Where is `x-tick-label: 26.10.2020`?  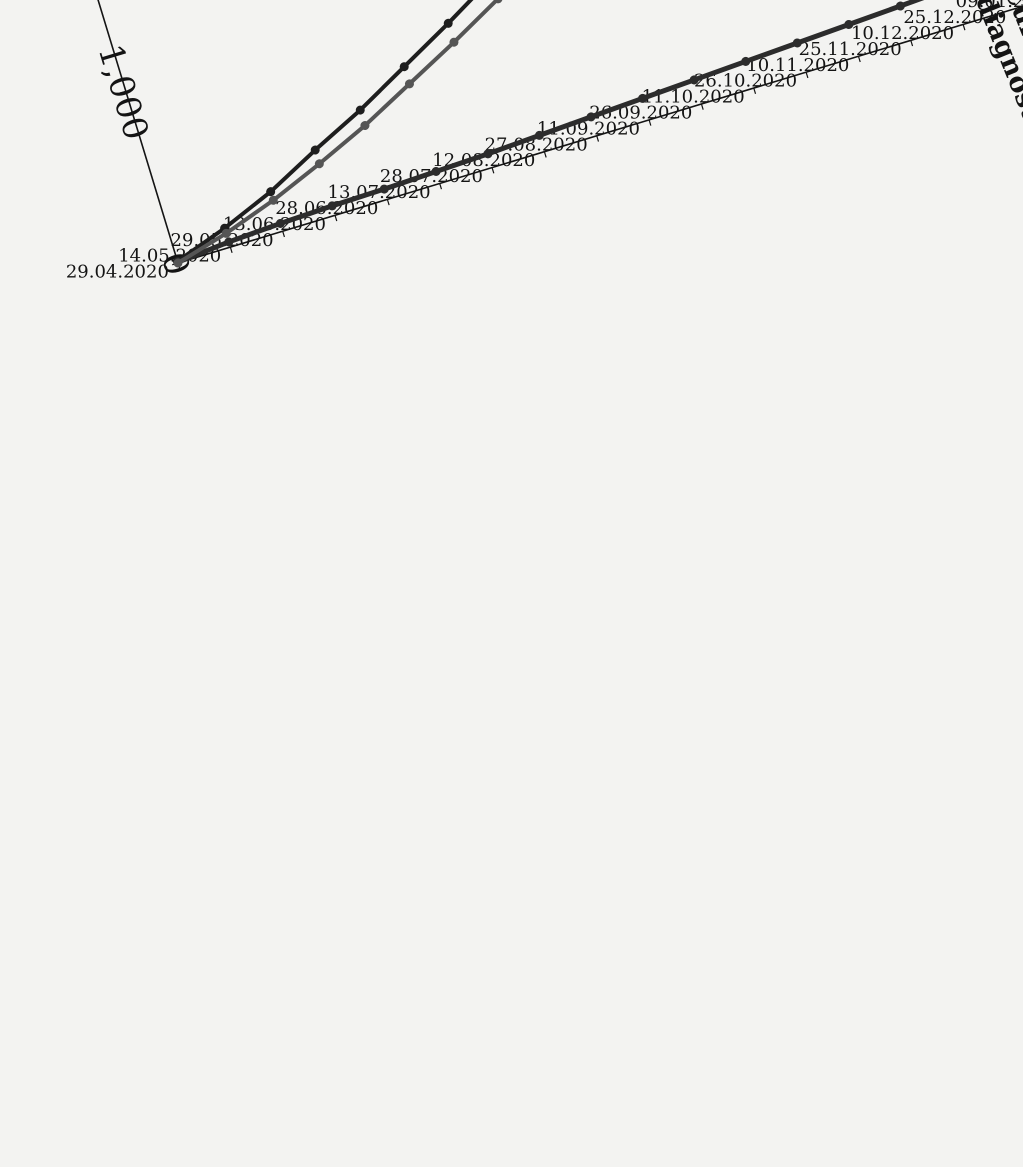
x-tick-label: 26.10.2020 is located at coordinates (745, 81).